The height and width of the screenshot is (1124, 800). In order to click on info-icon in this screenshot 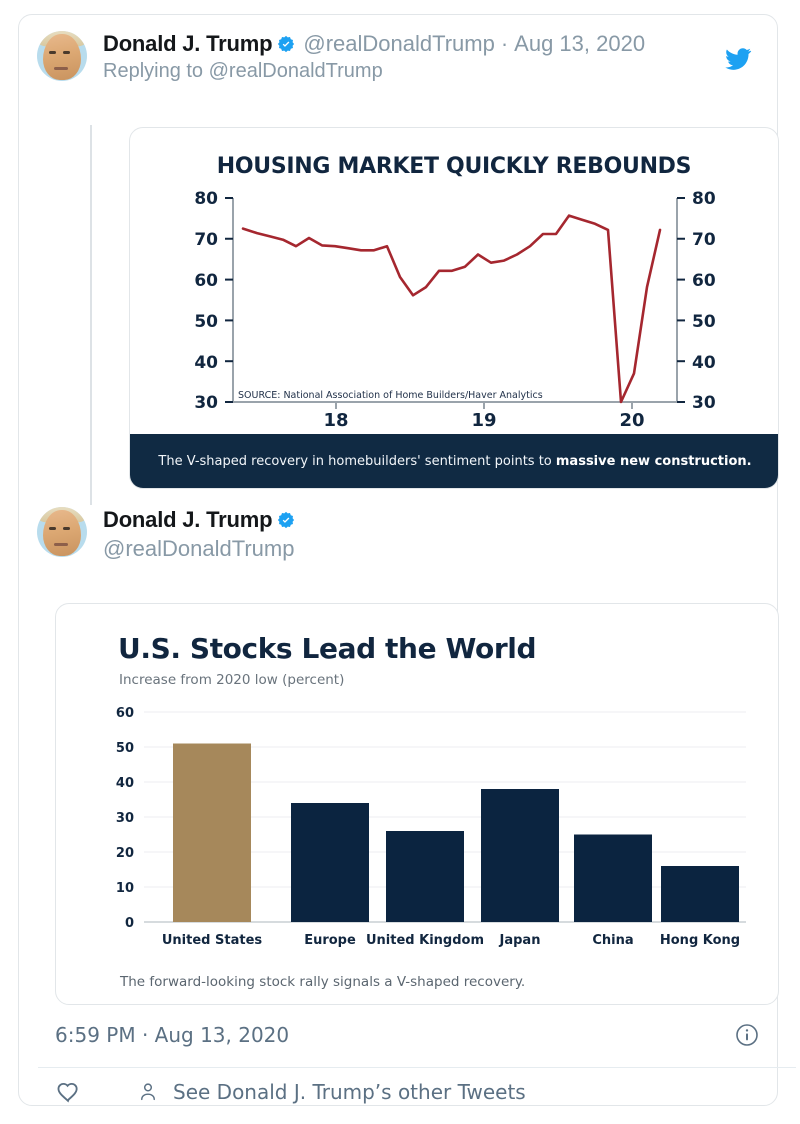, I will do `click(747, 1035)`.